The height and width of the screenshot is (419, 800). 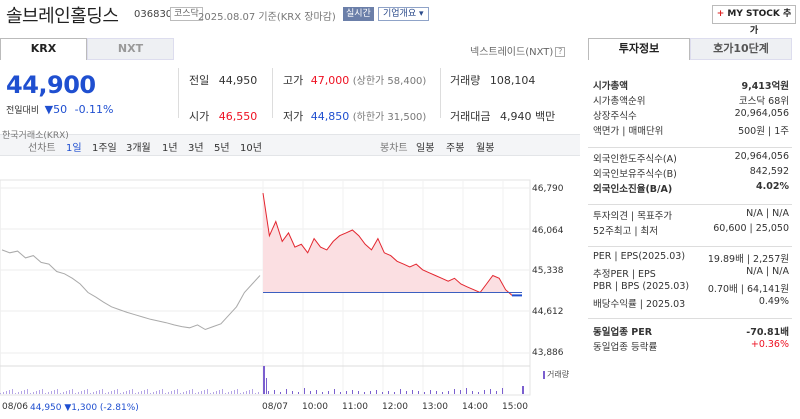 I want to click on period-5y: 5년, so click(x=222, y=148).